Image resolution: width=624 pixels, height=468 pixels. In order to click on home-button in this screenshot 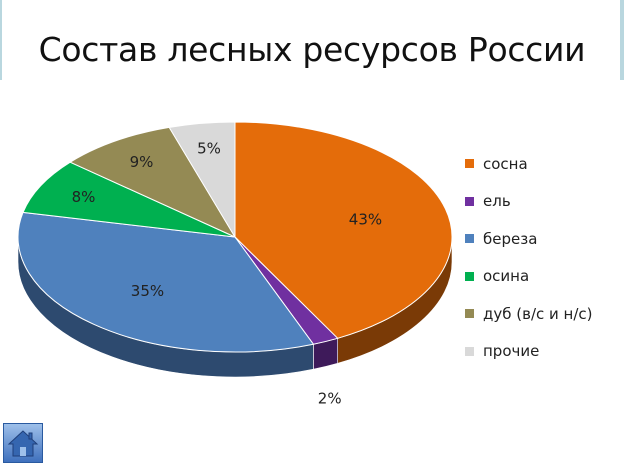, I will do `click(23, 443)`.